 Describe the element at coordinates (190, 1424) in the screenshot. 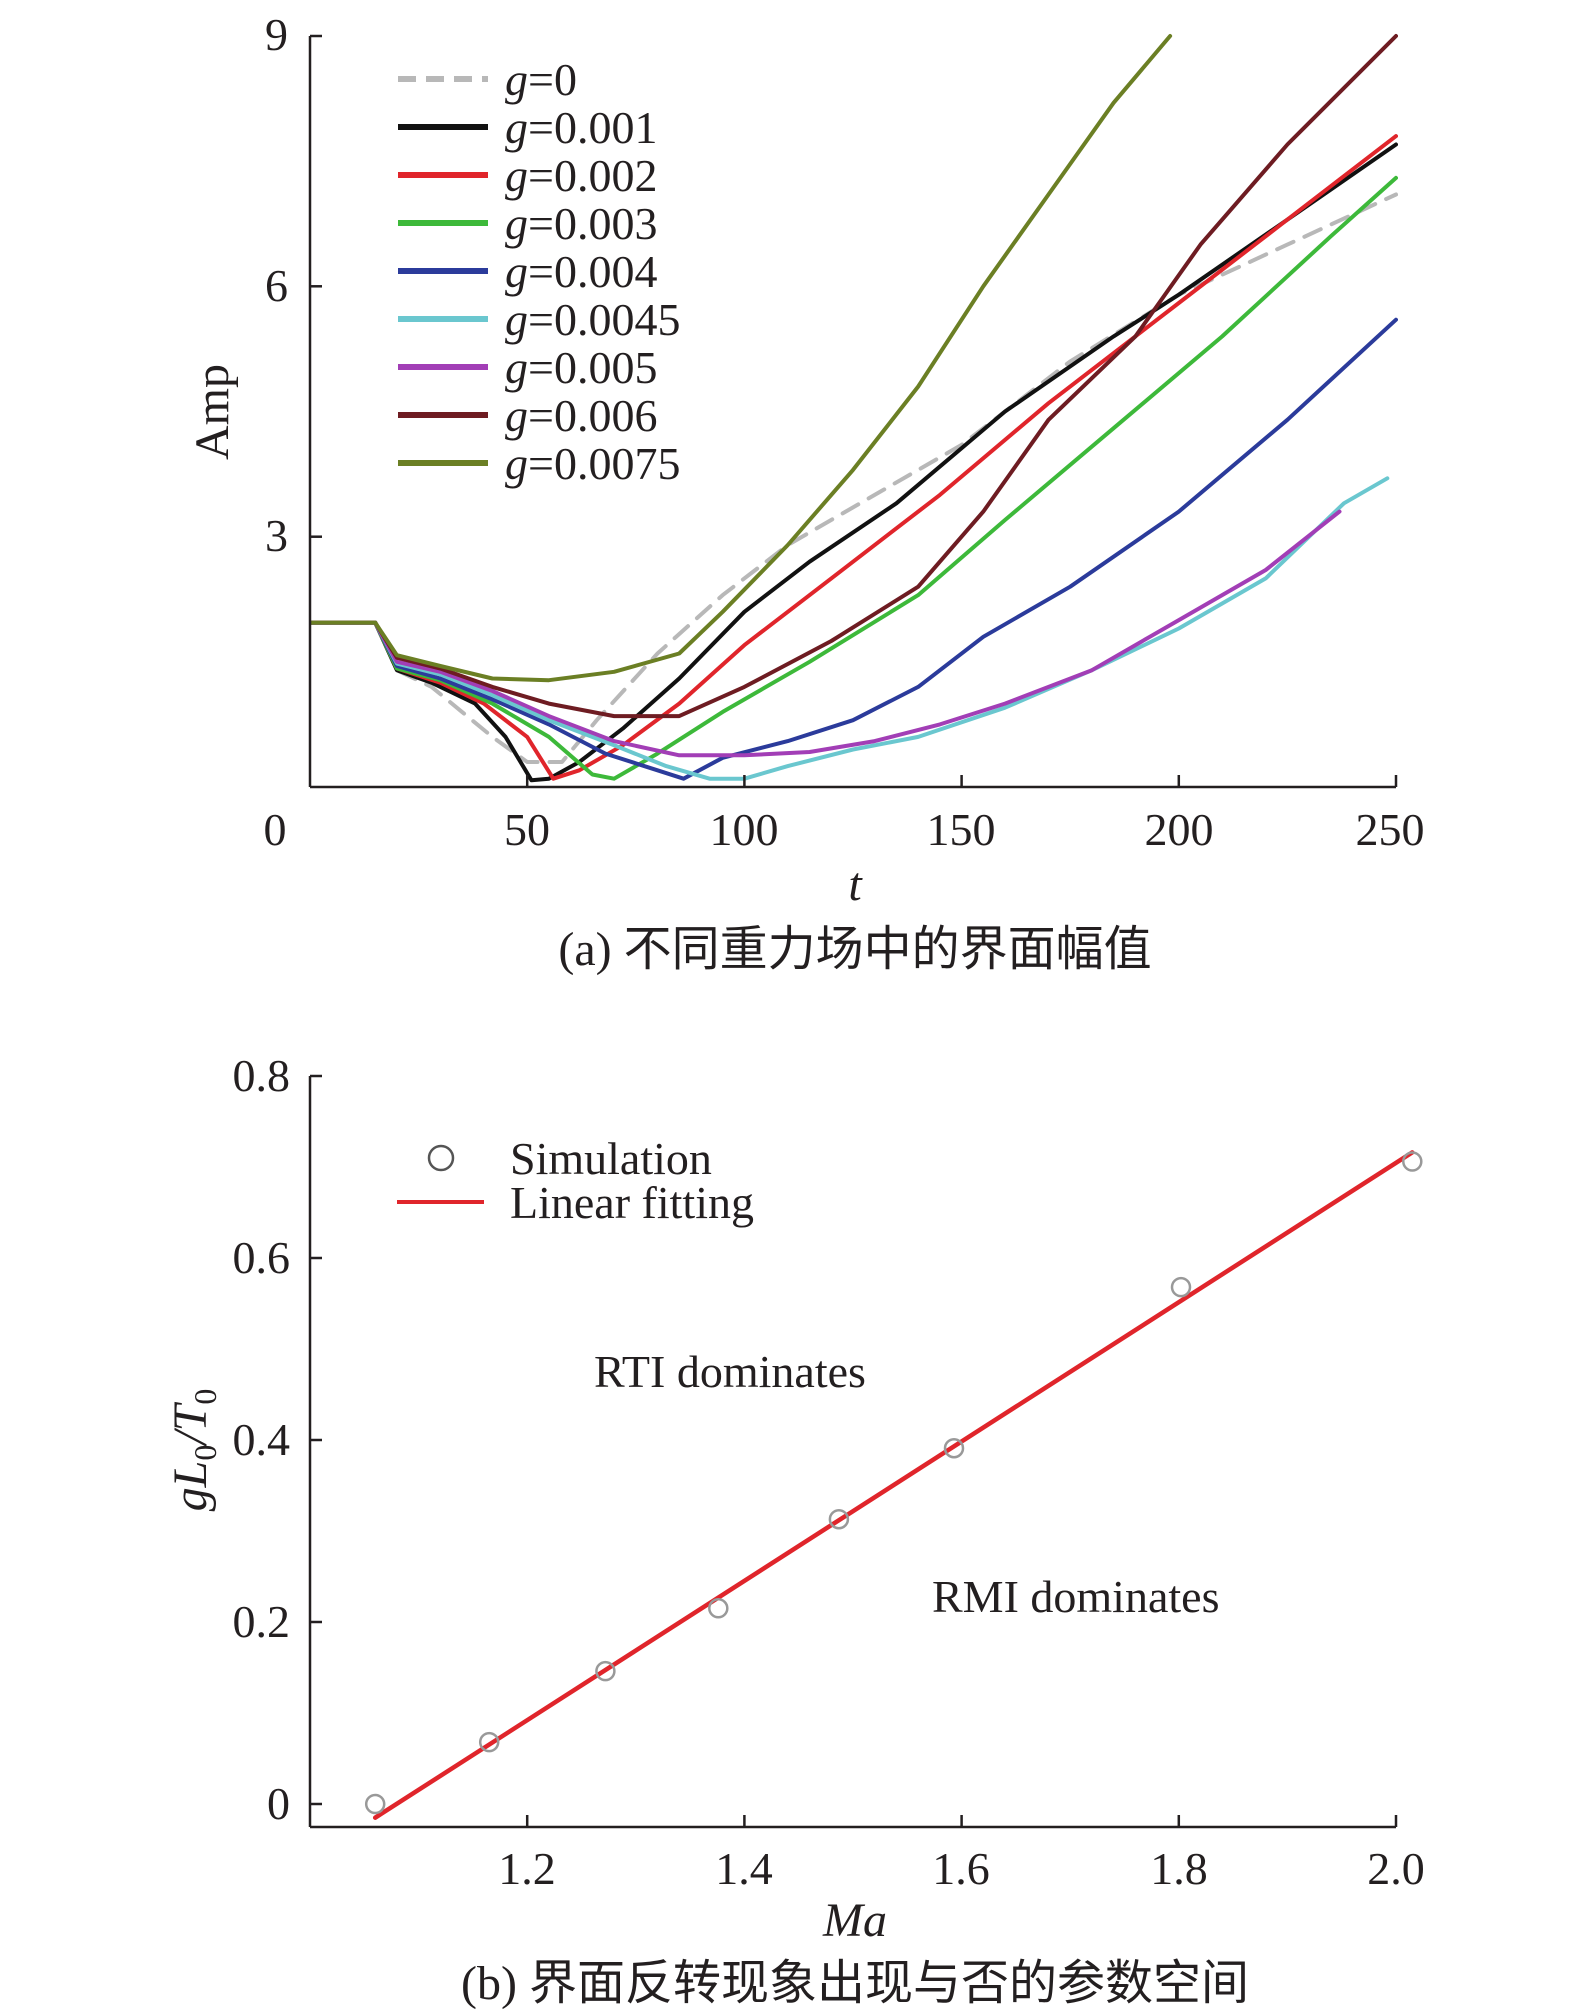

I see `panel-b-y-label-slash: /T` at that location.